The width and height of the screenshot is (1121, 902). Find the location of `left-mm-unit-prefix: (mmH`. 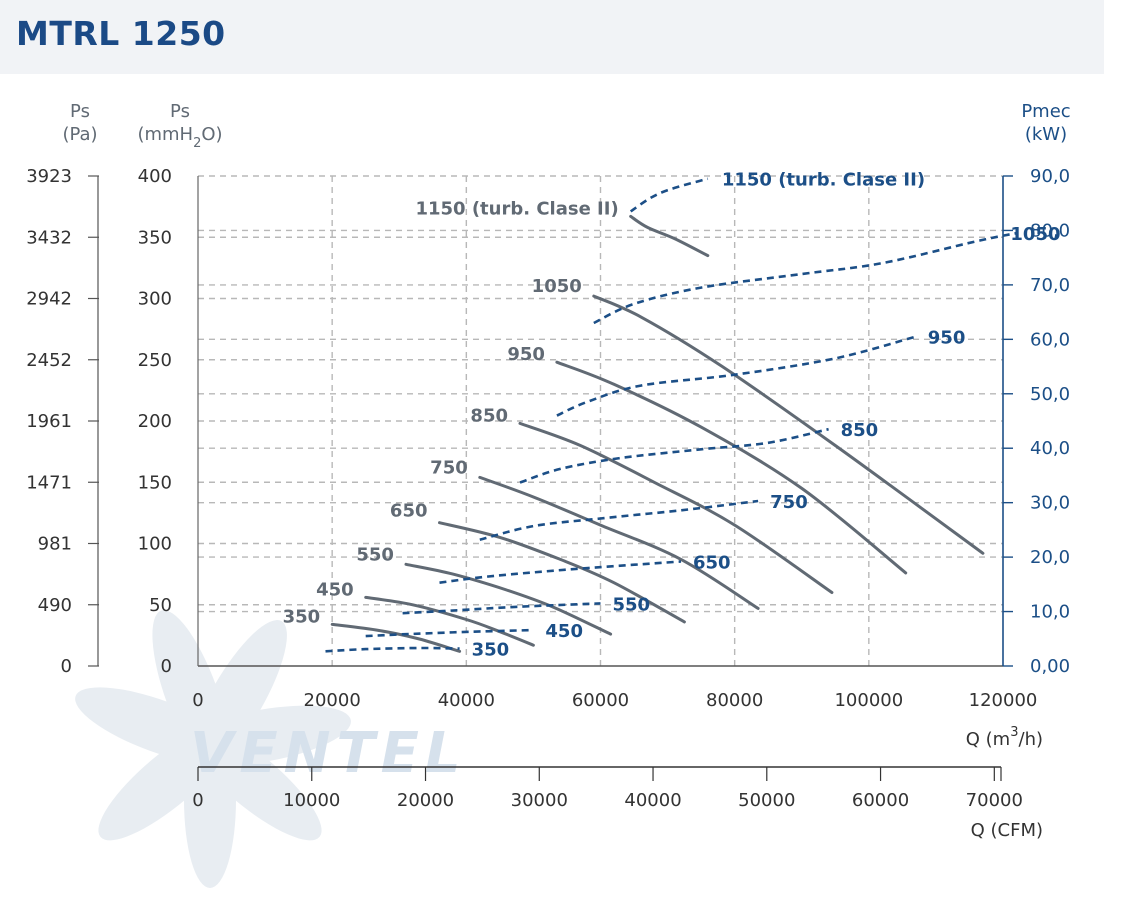

left-mm-unit-prefix: (mmH is located at coordinates (165, 134).